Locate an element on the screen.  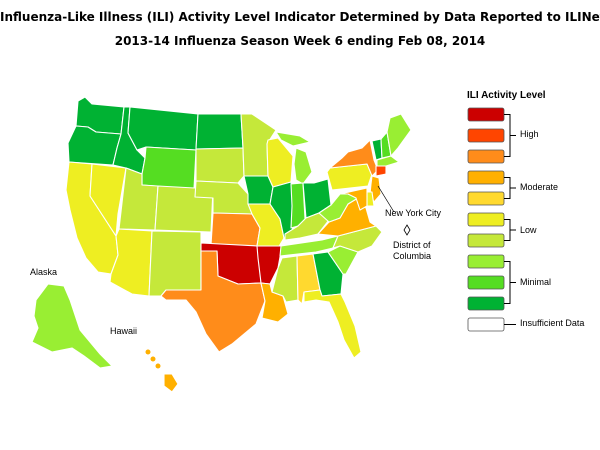
state-nd is located at coordinates (219, 131).